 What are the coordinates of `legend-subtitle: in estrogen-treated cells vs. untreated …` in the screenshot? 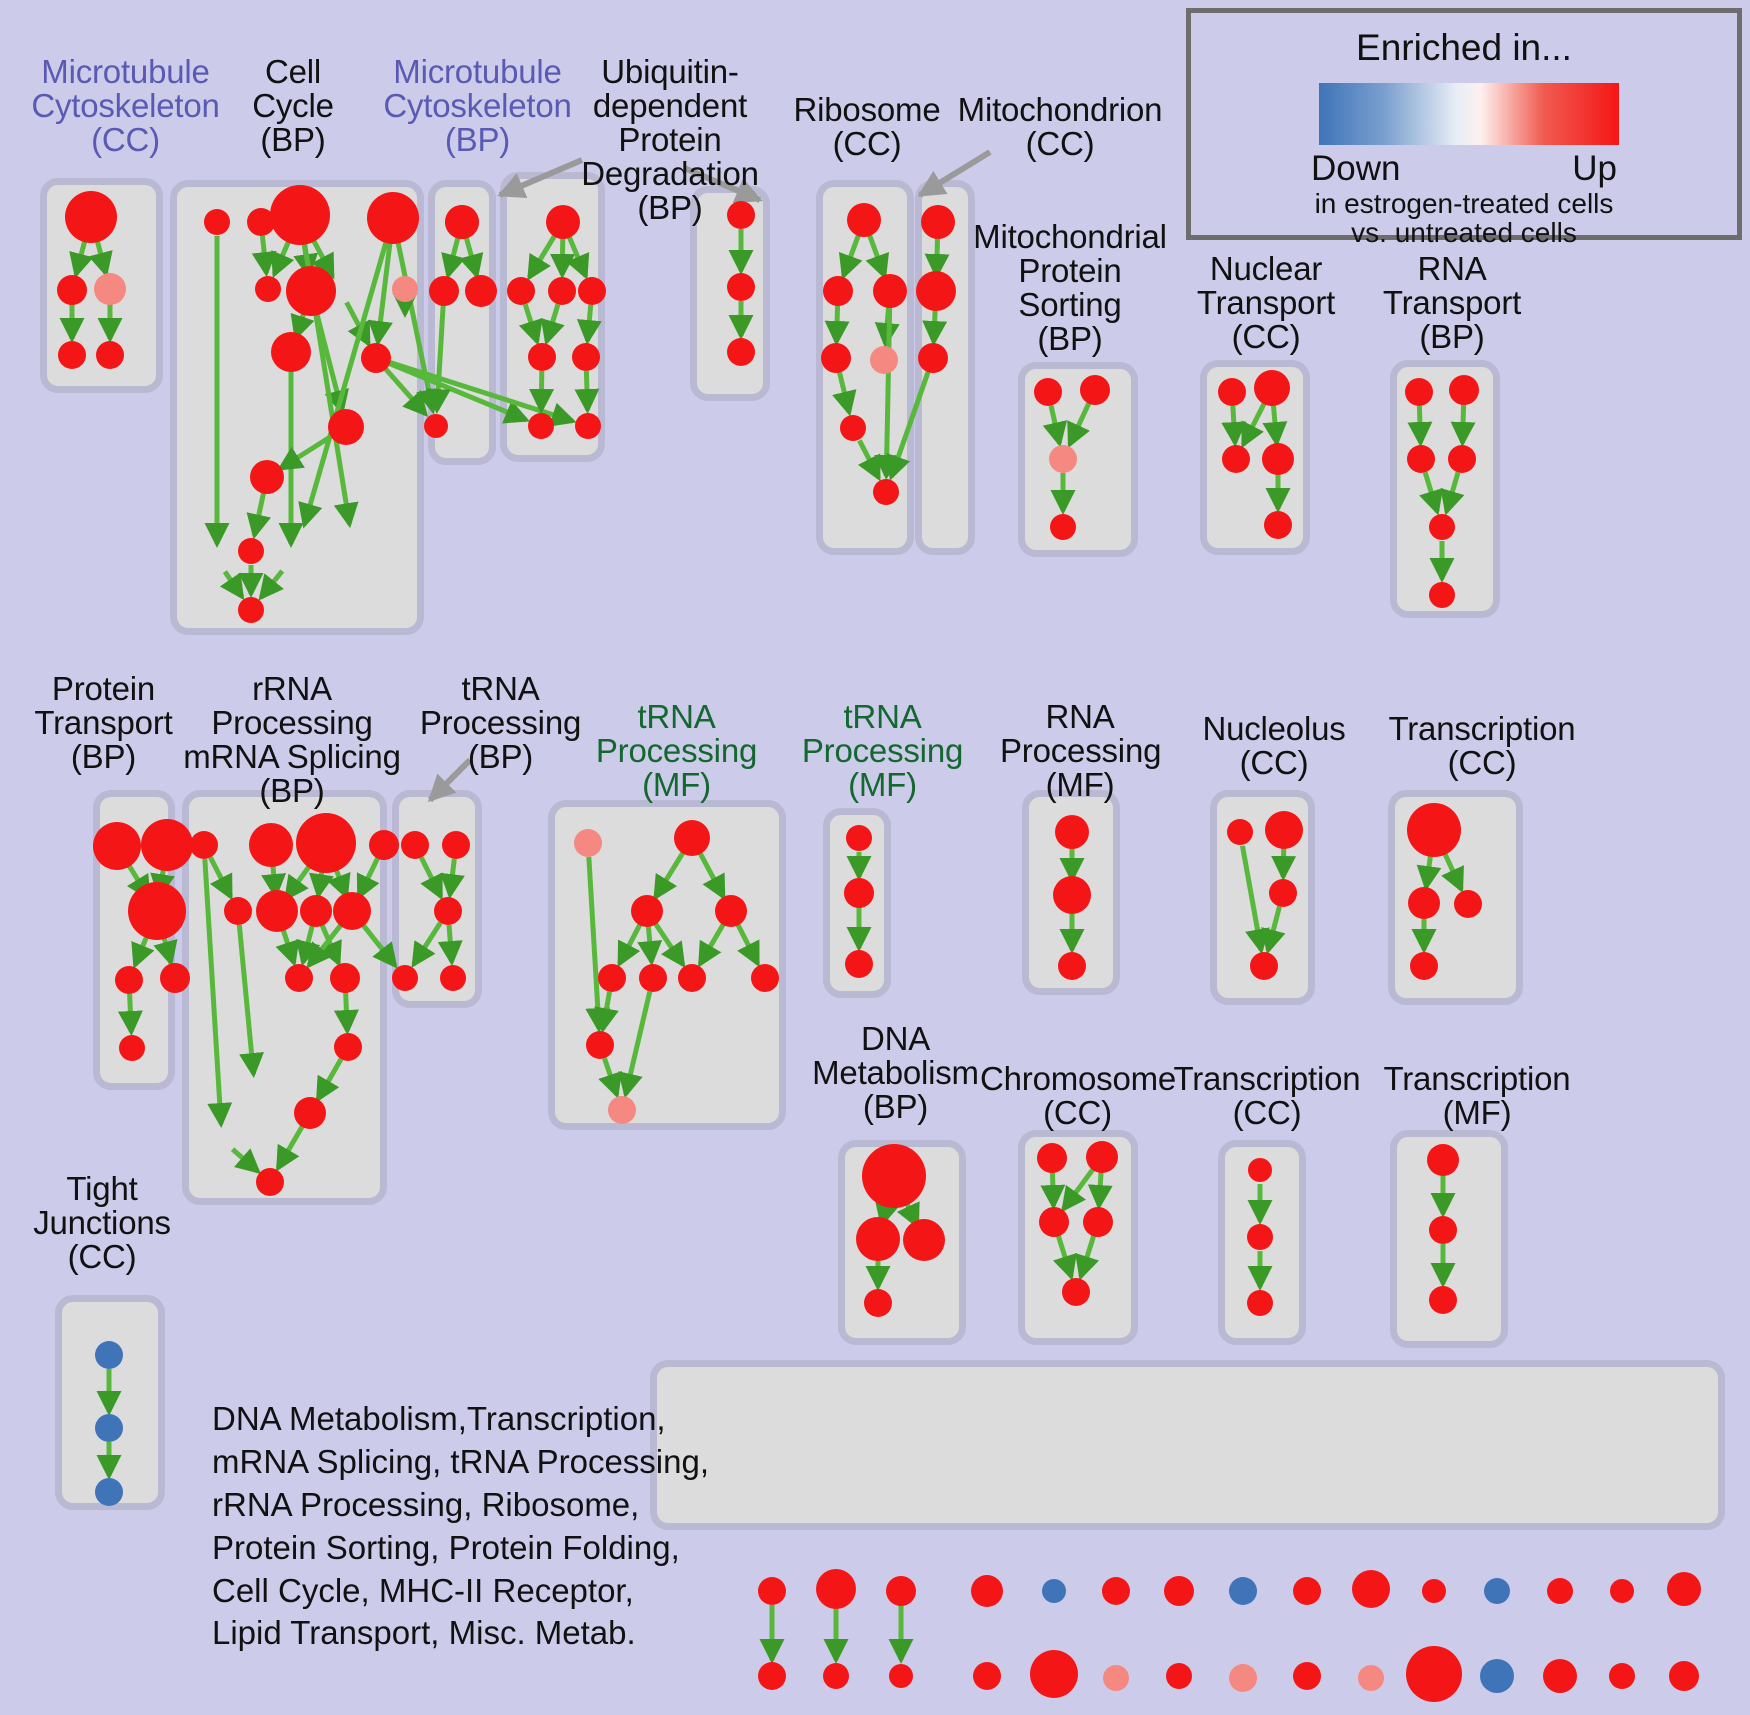 It's located at (1464, 218).